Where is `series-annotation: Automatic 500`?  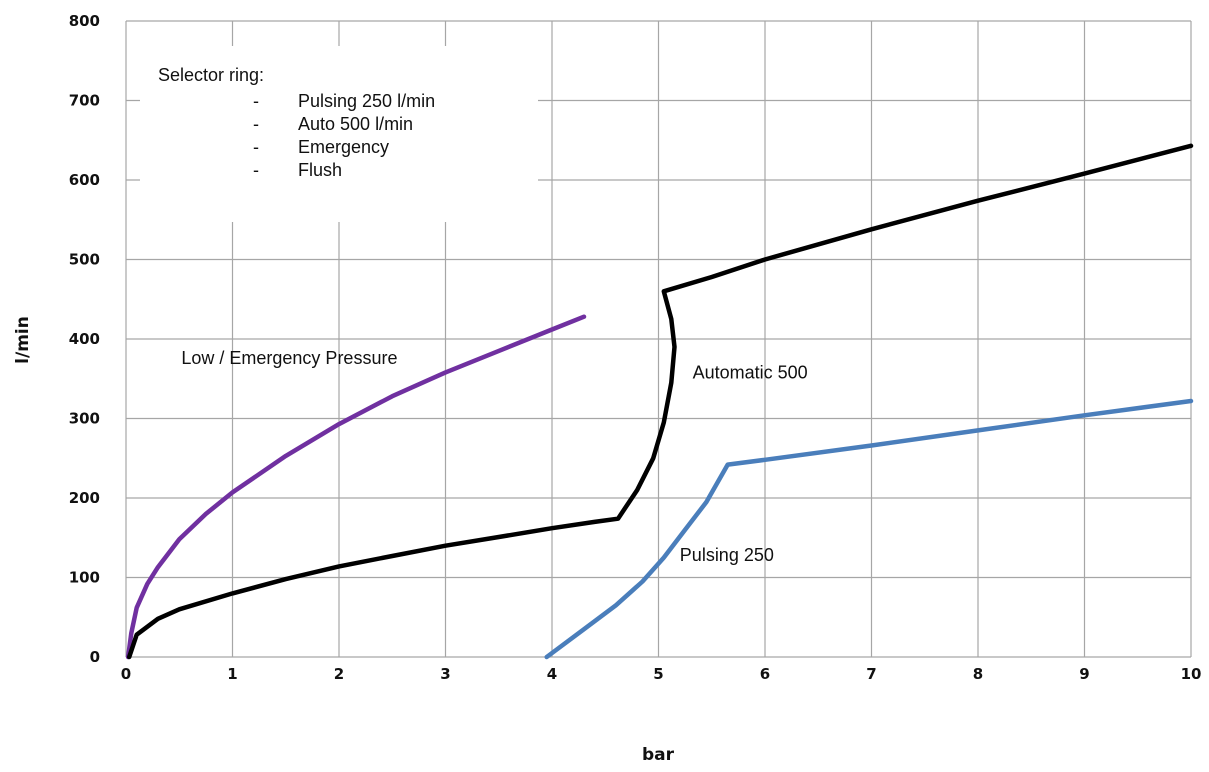 series-annotation: Automatic 500 is located at coordinates (750, 372).